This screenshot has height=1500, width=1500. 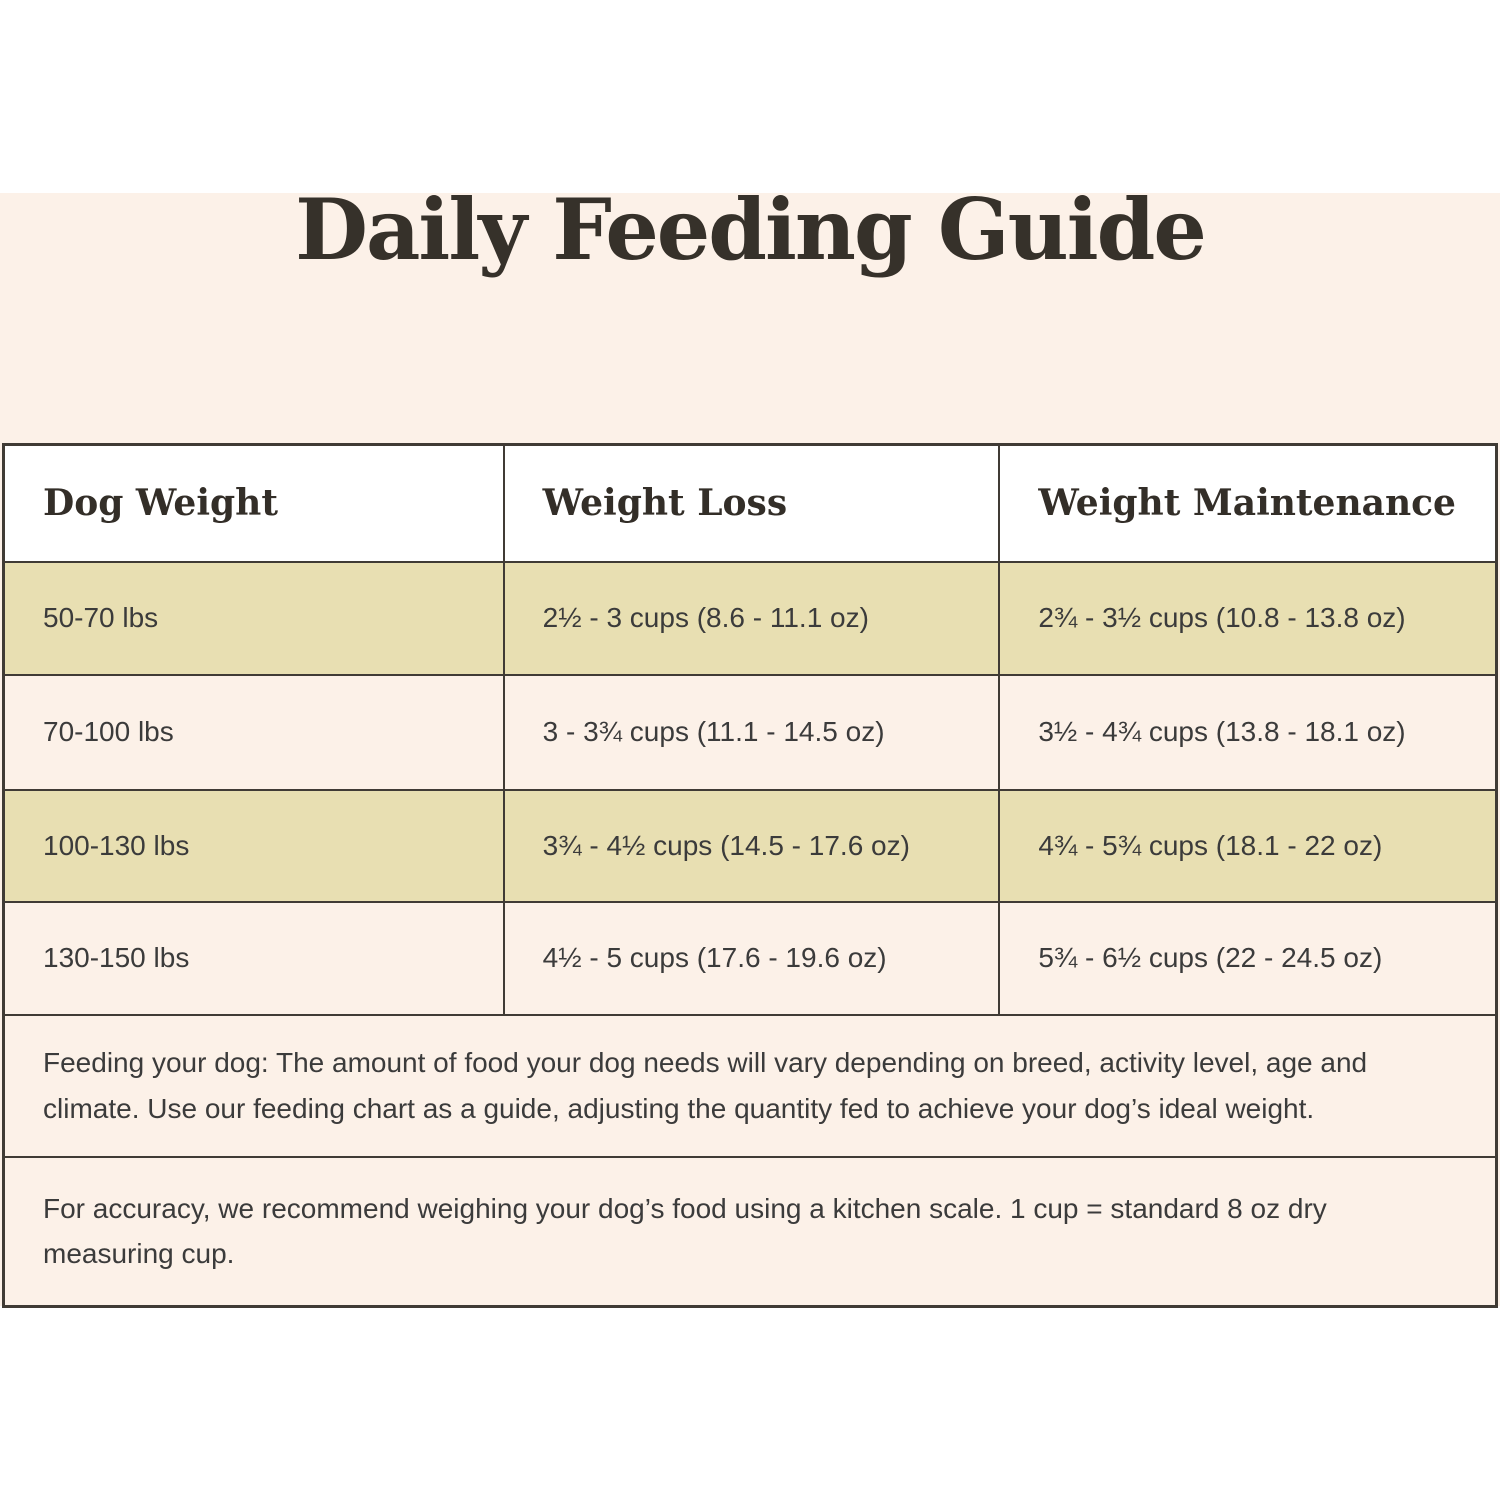 I want to click on cell-weight-loss: 4½ - 5 cups (17.6 - 19.6 oz), so click(x=751, y=958).